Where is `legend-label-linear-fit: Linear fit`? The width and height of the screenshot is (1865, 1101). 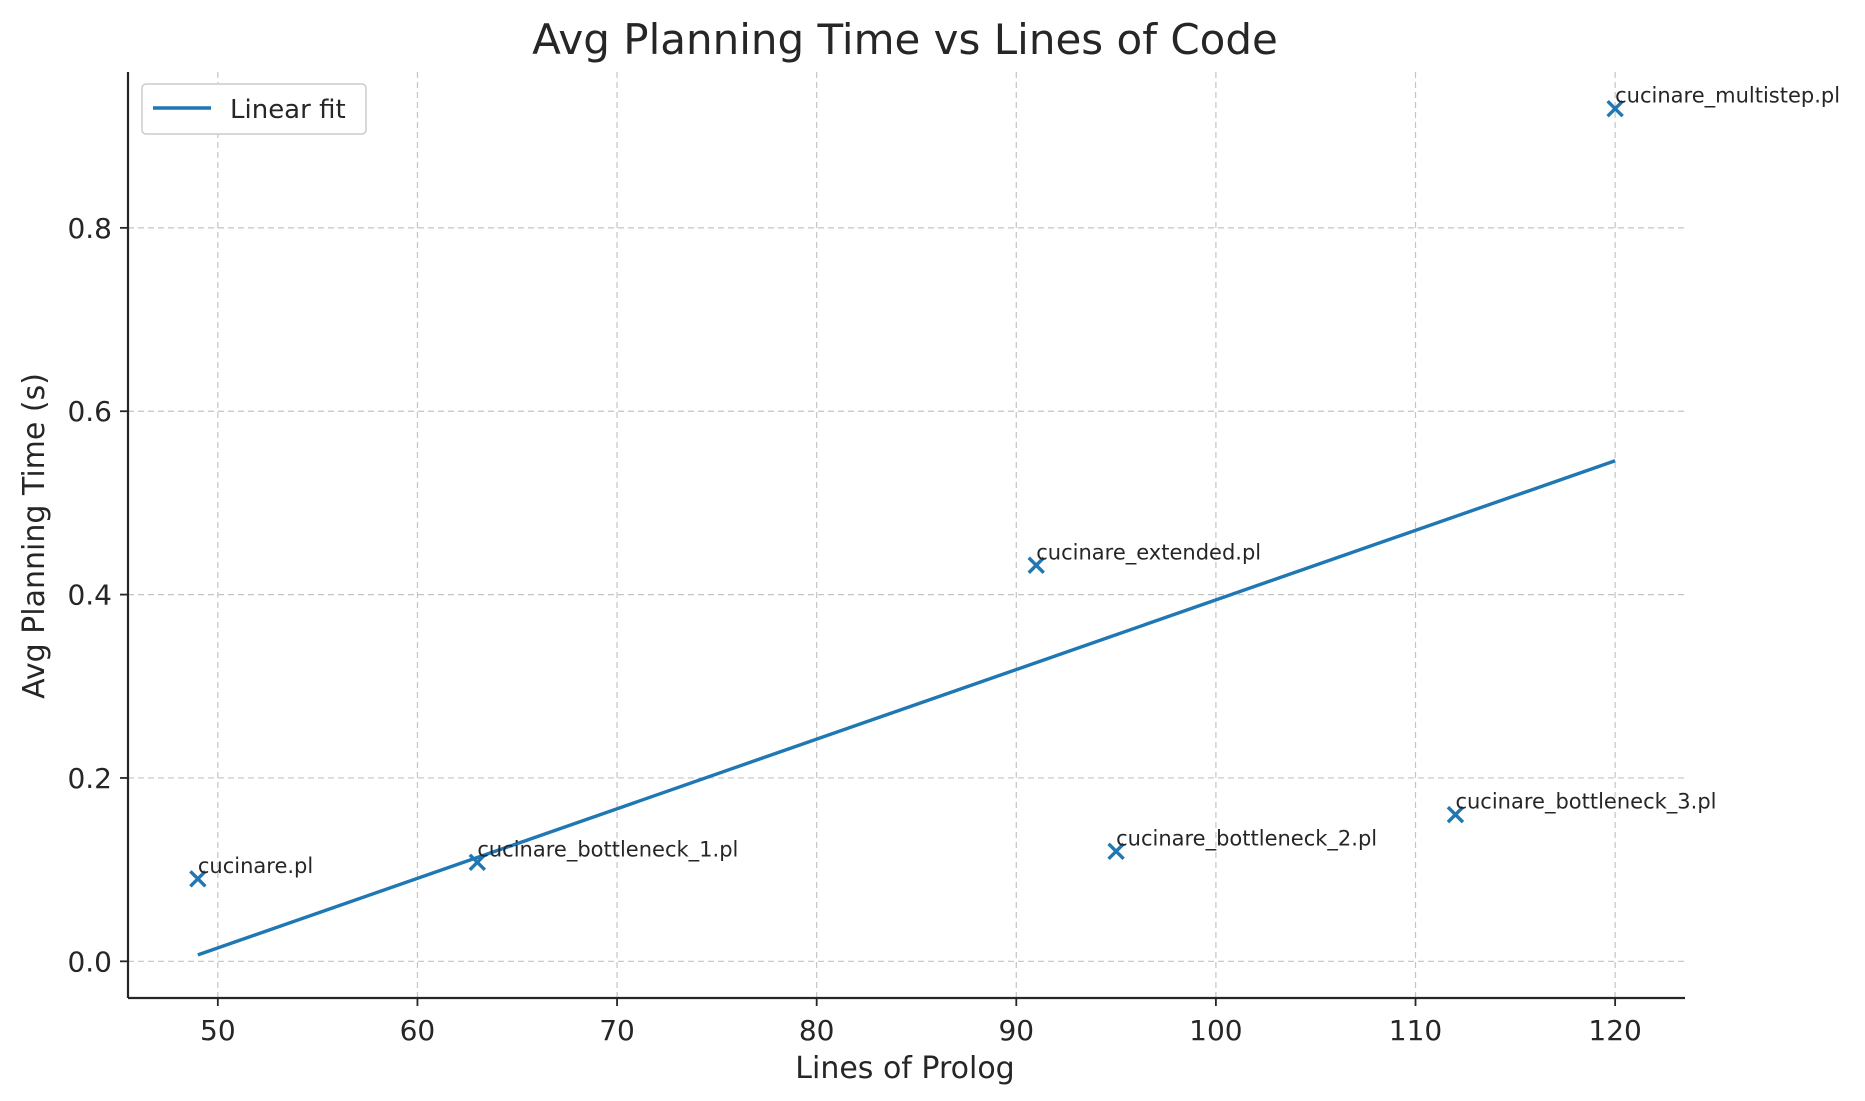
legend-label-linear-fit: Linear fit is located at coordinates (288, 110).